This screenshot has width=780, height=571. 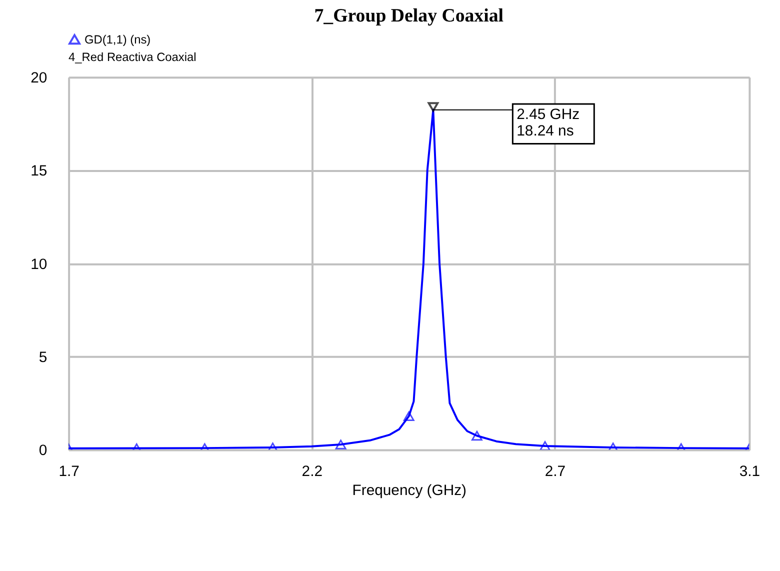 What do you see at coordinates (312, 472) in the screenshot?
I see `x-tick-label: 2.2` at bounding box center [312, 472].